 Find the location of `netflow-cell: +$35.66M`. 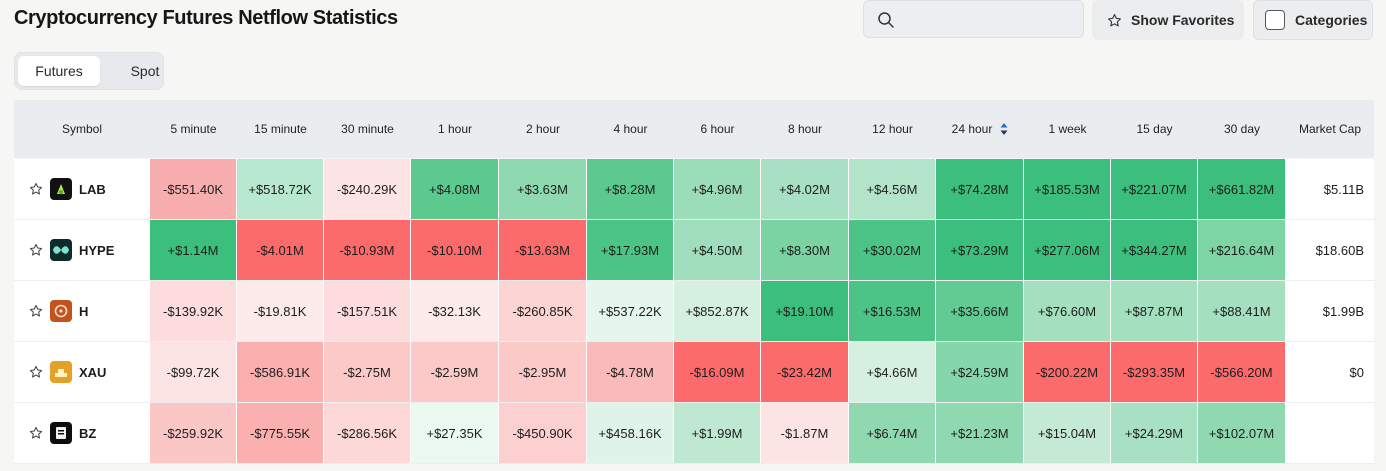

netflow-cell: +$35.66M is located at coordinates (980, 311).